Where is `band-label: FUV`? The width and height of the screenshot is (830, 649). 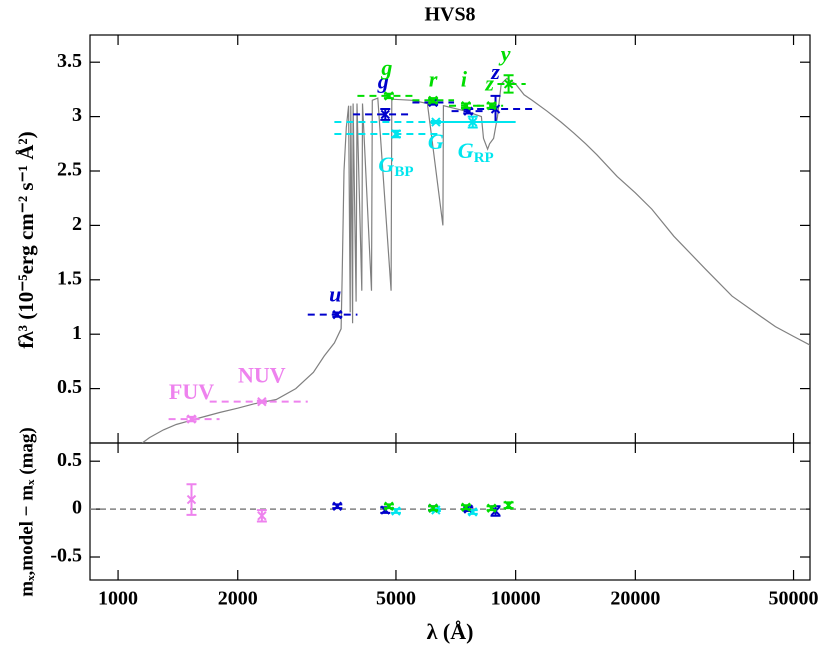
band-label: FUV is located at coordinates (191, 391).